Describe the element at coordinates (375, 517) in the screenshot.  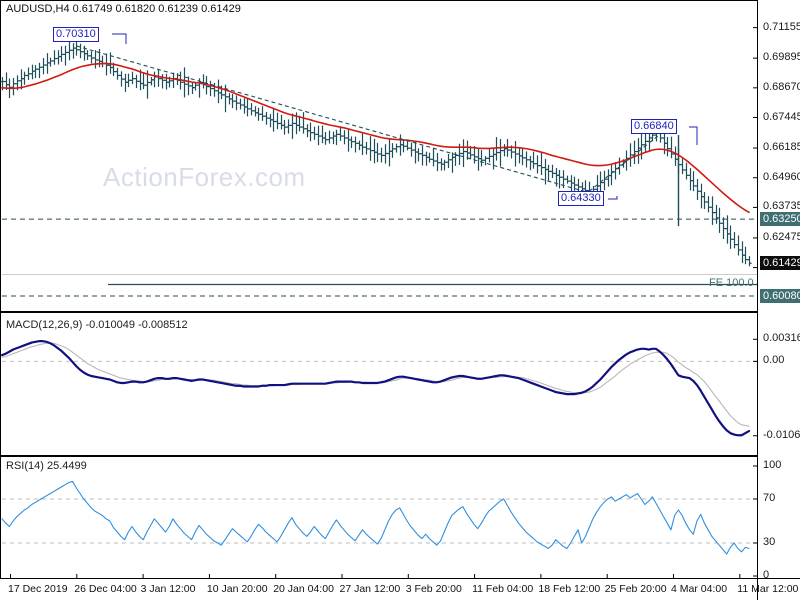
I see `rsi-line` at that location.